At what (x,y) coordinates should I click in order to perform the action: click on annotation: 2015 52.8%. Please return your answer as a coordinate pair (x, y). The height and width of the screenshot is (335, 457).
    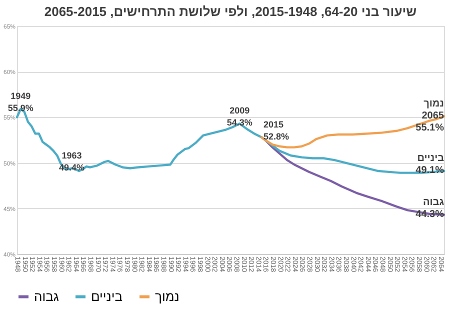
    Looking at the image, I should click on (277, 130).